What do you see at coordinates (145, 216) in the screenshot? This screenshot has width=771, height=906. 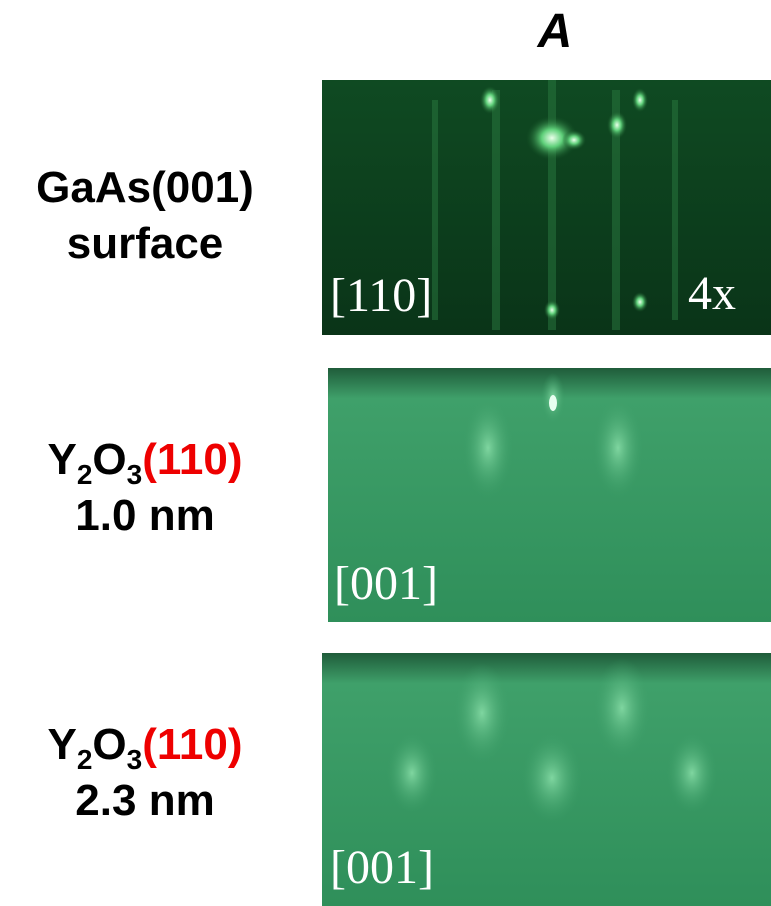 I see `row-label: GaAs(001) surface` at bounding box center [145, 216].